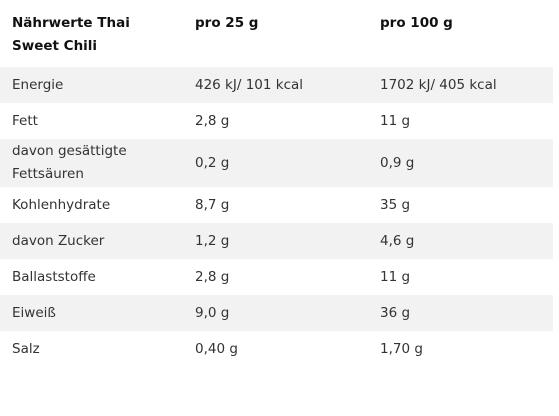 Image resolution: width=559 pixels, height=416 pixels. I want to click on nutrient-value: 1,70 g, so click(401, 348).